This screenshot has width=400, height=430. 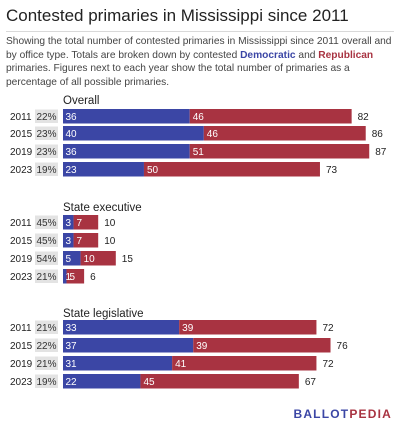 What do you see at coordinates (378, 134) in the screenshot?
I see `total-label: 86` at bounding box center [378, 134].